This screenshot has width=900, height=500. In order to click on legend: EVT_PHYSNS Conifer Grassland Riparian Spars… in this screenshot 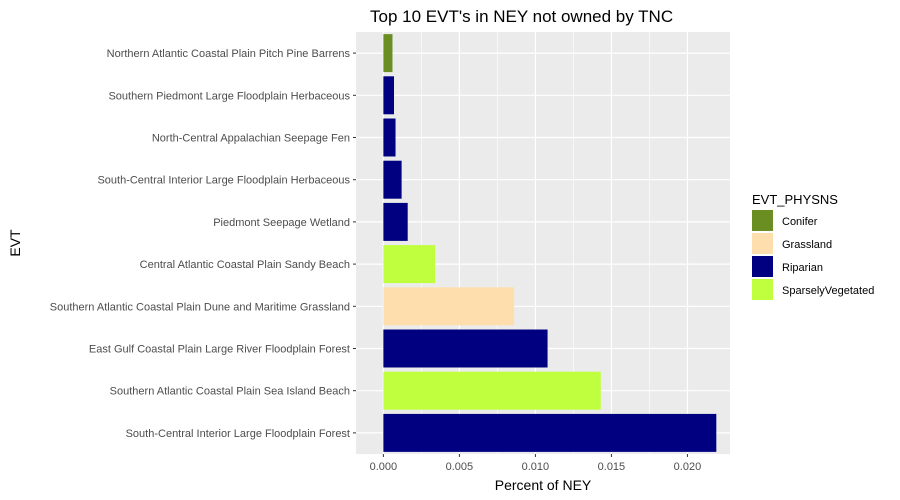, I will do `click(813, 246)`.